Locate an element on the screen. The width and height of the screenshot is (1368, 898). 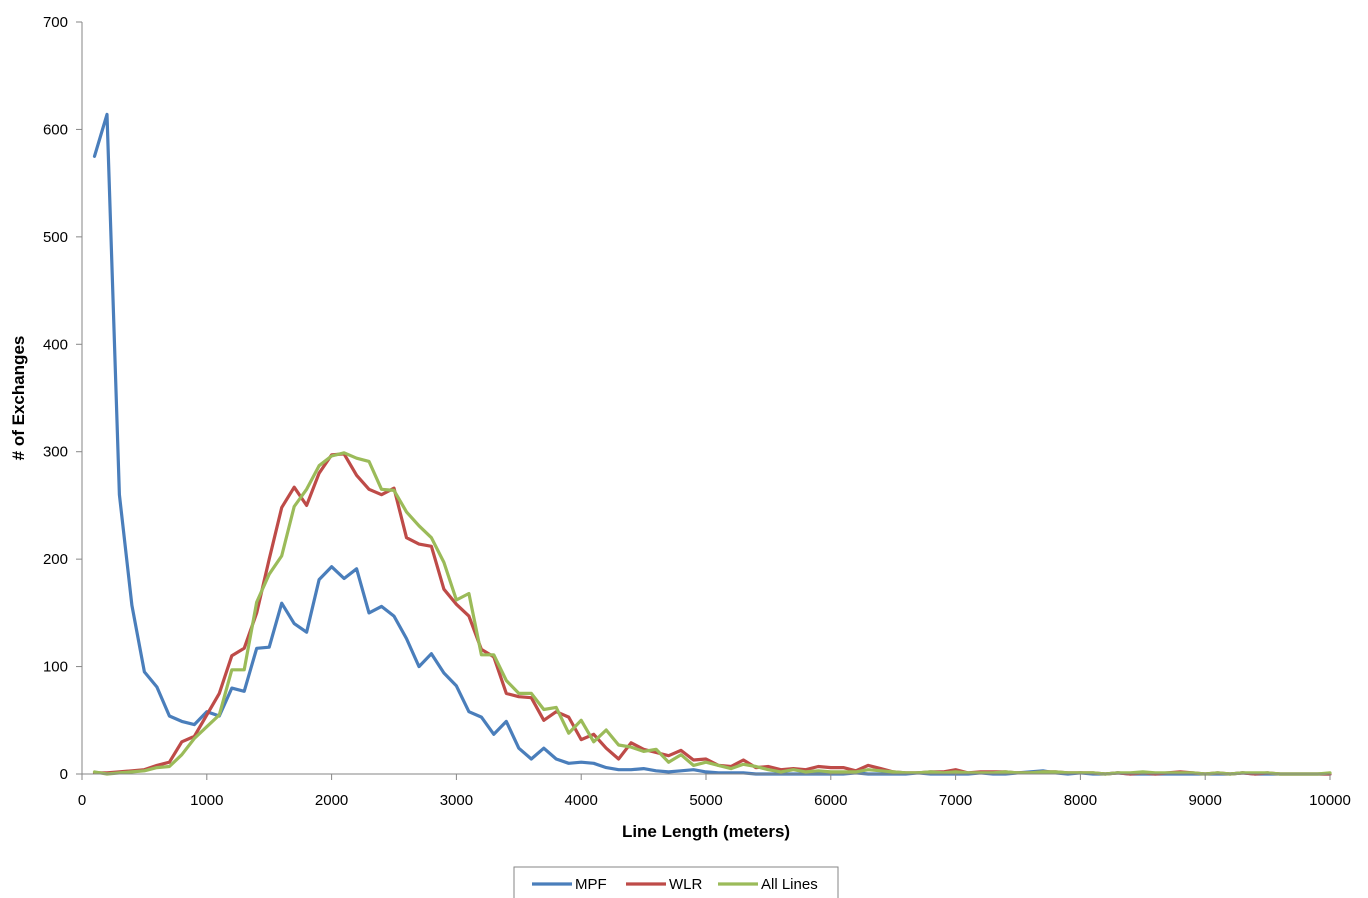
y-tick-label: 600 is located at coordinates (55, 129).